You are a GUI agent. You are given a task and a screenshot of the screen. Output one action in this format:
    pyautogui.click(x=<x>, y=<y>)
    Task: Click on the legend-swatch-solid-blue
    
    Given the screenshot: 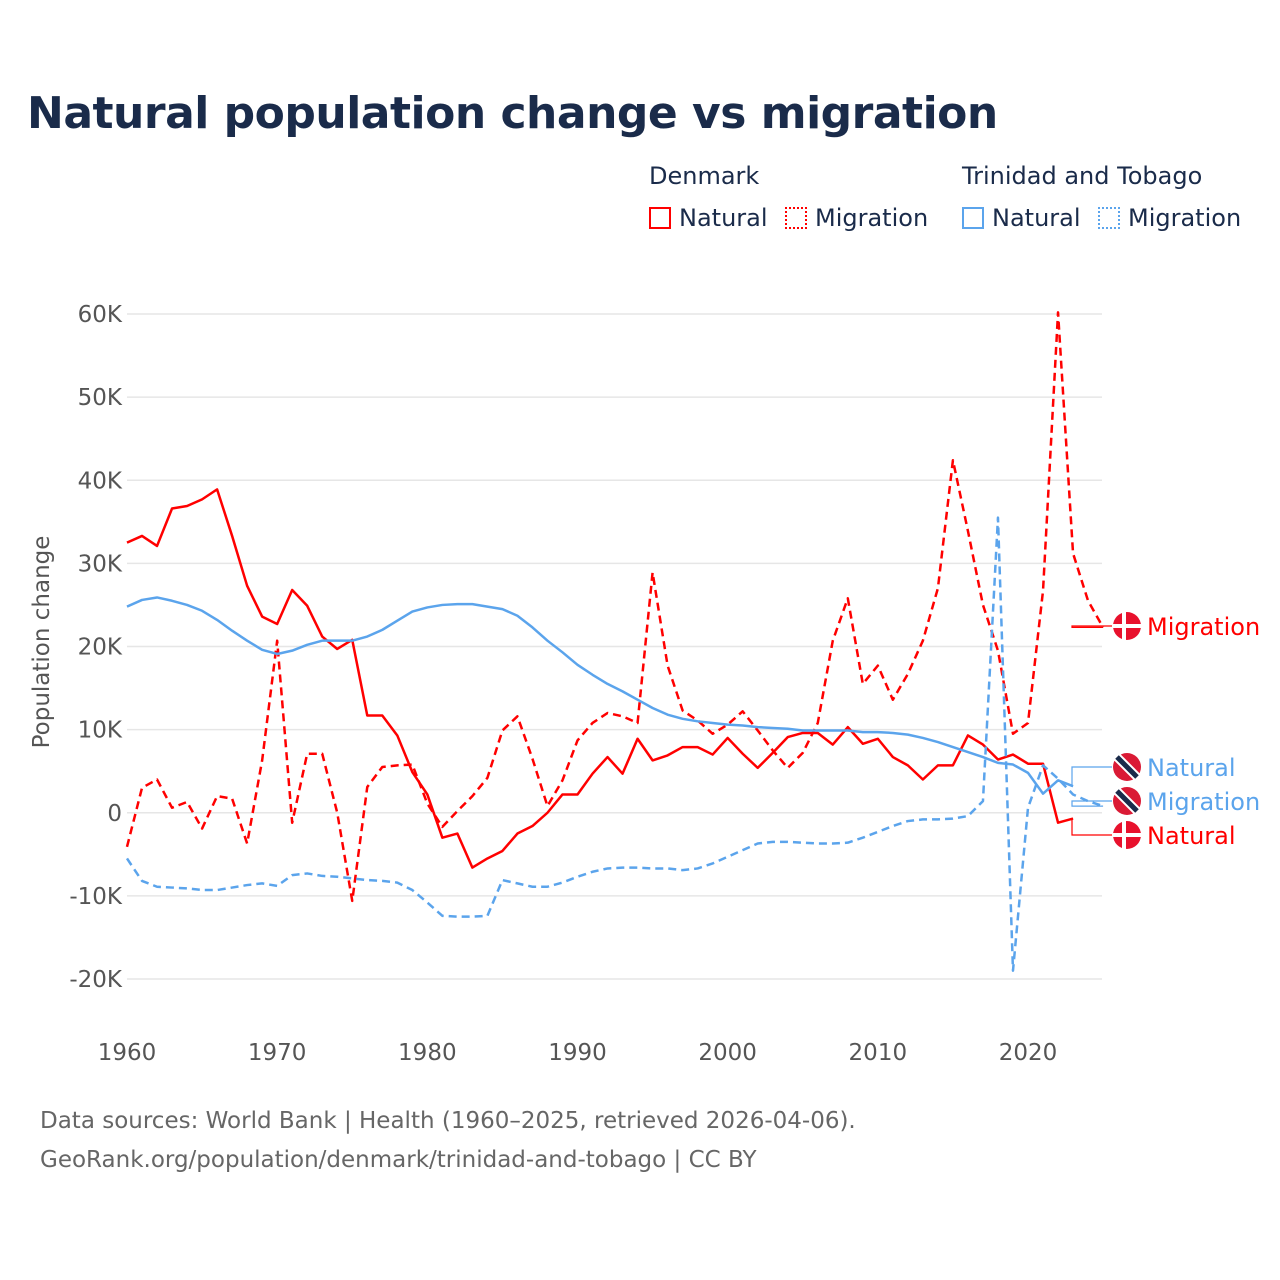 What is the action you would take?
    pyautogui.click(x=973, y=218)
    